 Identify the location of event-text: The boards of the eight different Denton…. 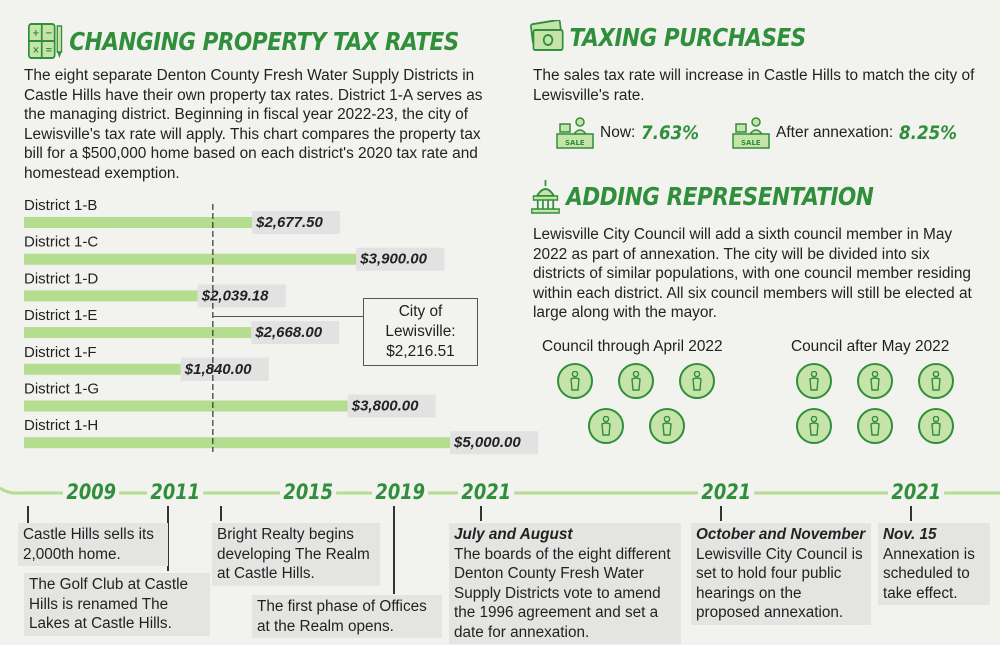
(562, 593).